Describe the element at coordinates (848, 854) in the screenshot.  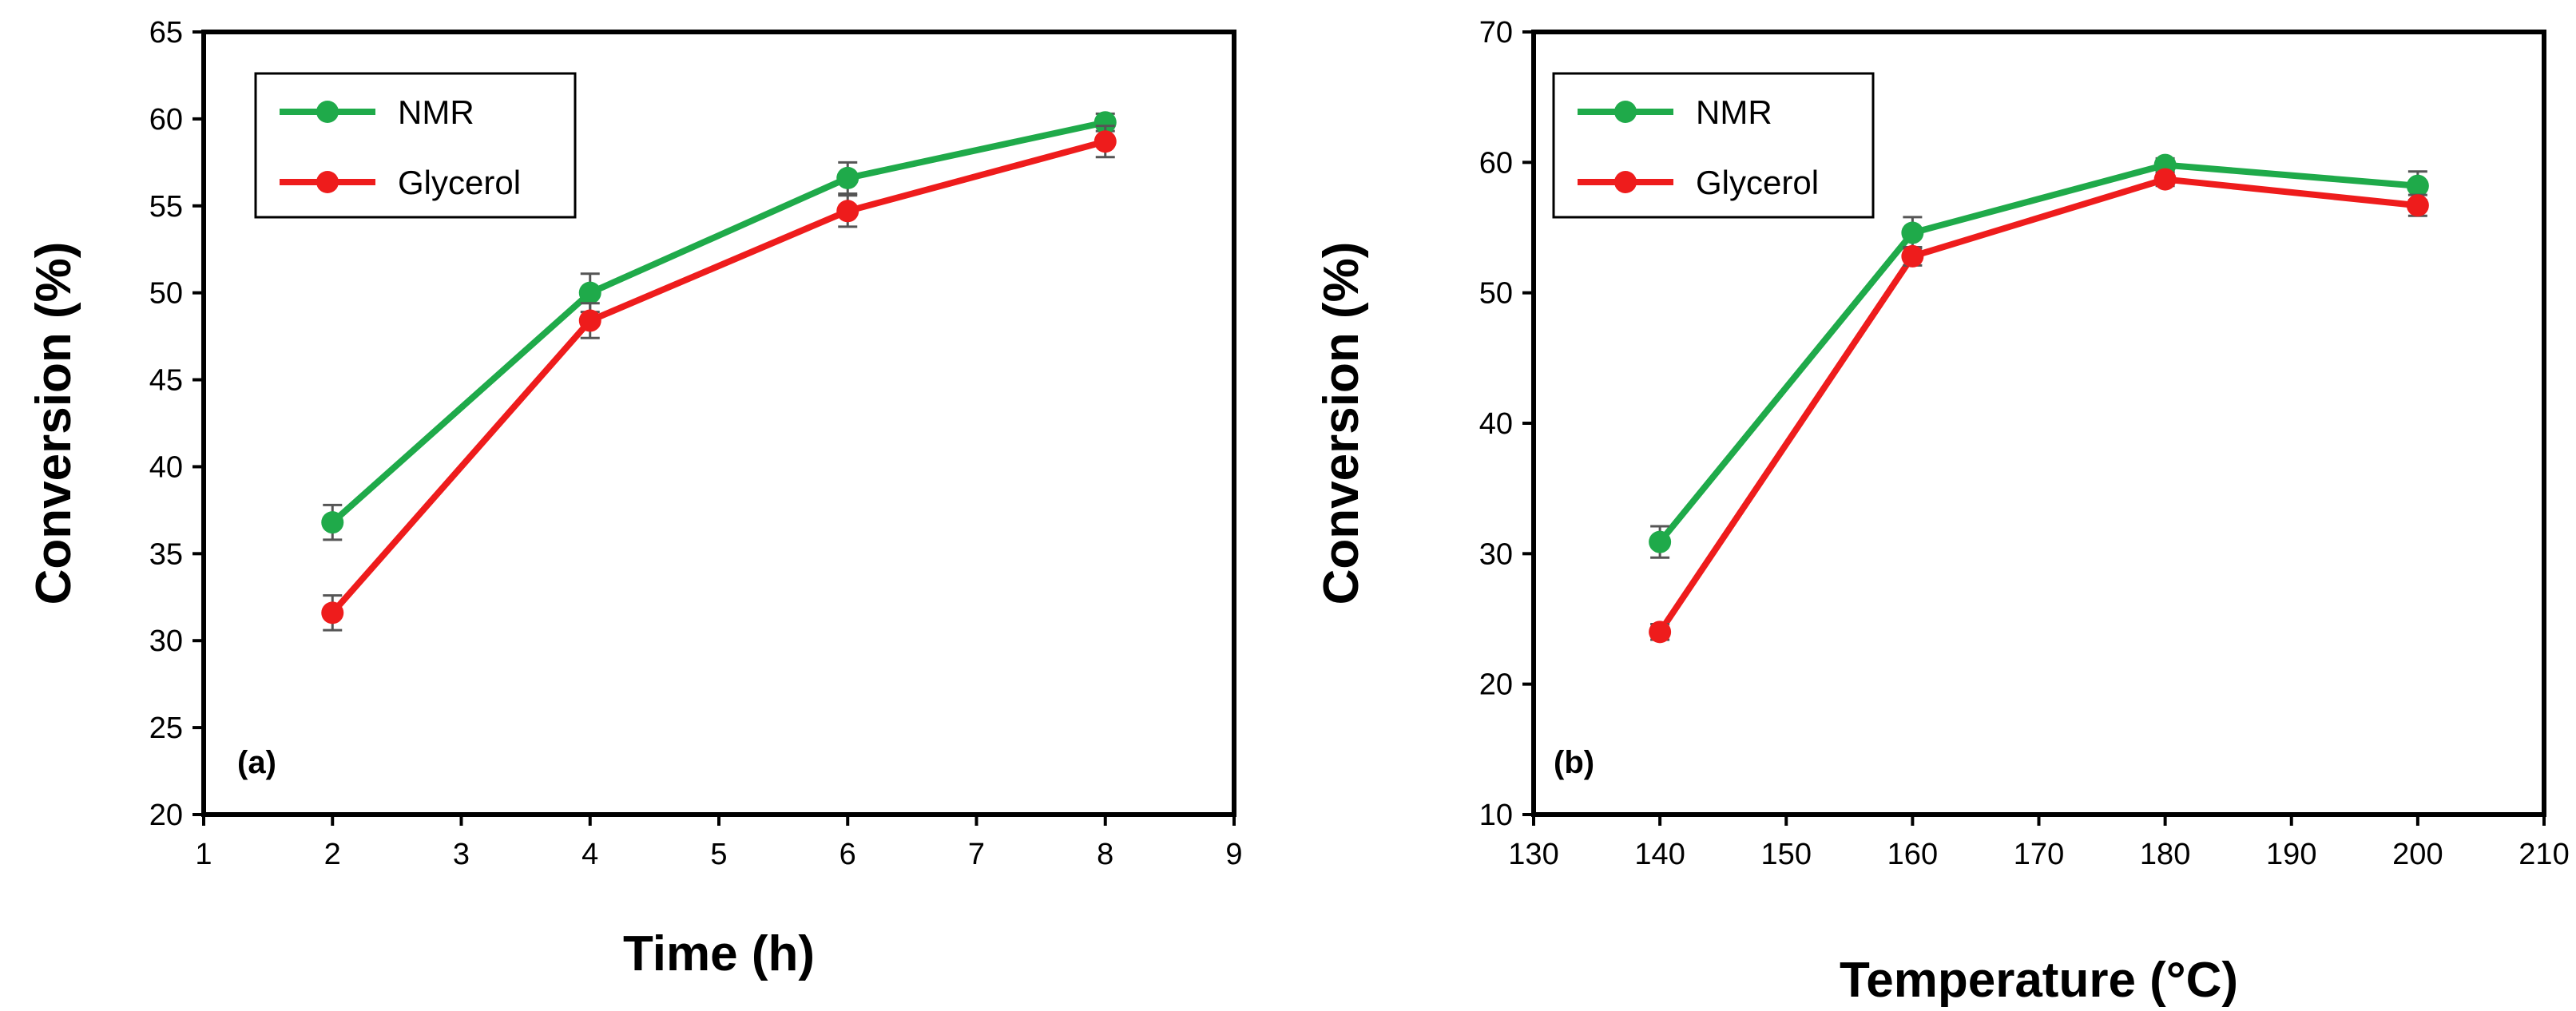
I see `x-tick-label: 6` at that location.